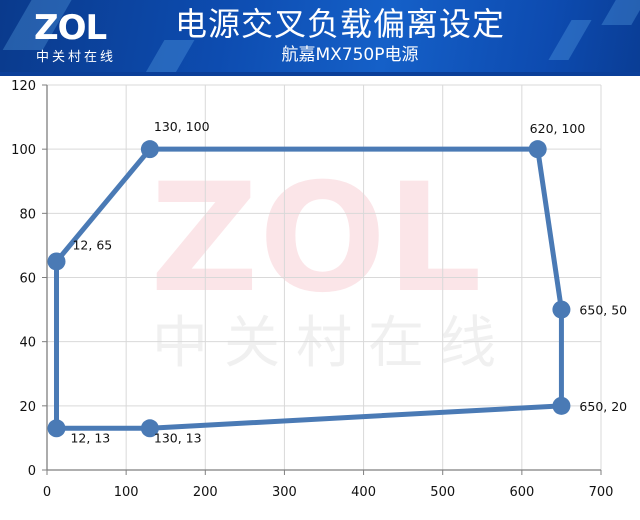  Describe the element at coordinates (90, 437) in the screenshot. I see `data-label: 12, 13` at that location.